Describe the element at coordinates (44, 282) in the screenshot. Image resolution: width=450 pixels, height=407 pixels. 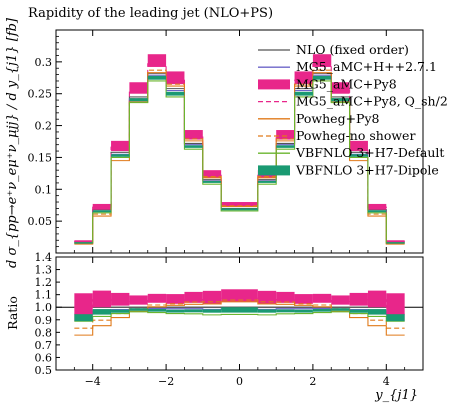
I see `ratio-y-tick-label: 1.2` at that location.